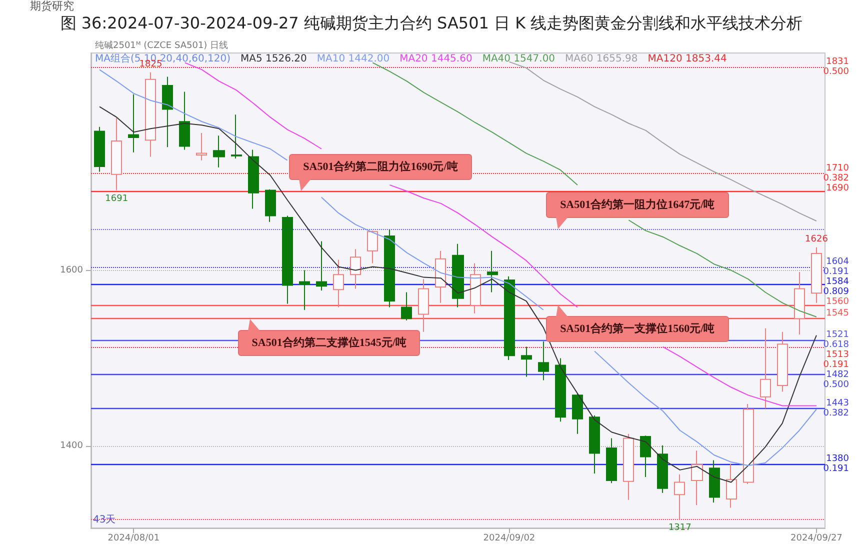  What do you see at coordinates (52, 6) in the screenshot?
I see `text: 期货研究` at bounding box center [52, 6].